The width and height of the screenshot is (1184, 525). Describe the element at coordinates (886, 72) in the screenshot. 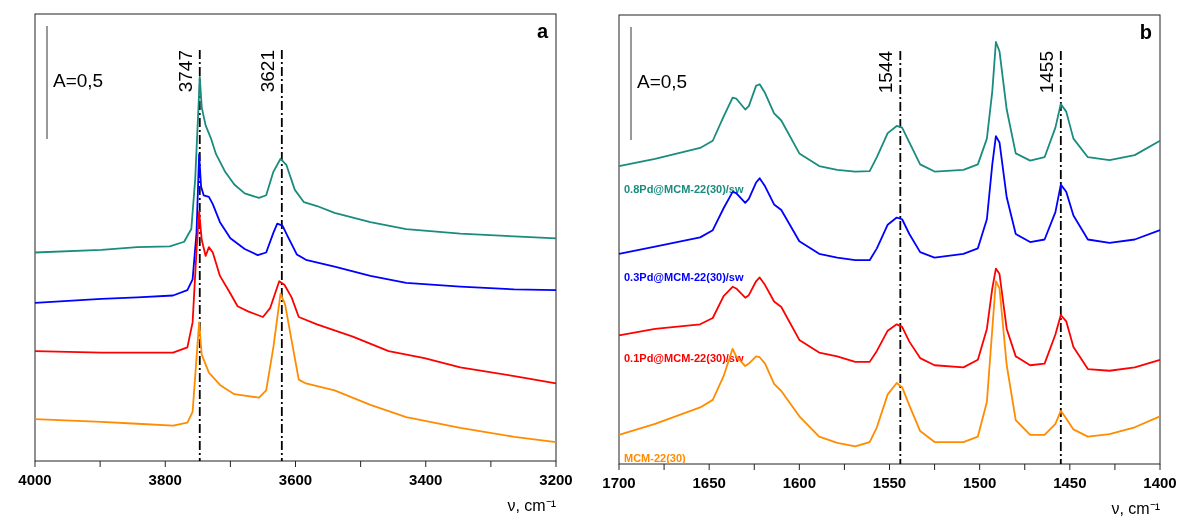

I see `ref-line-label: 1544` at that location.